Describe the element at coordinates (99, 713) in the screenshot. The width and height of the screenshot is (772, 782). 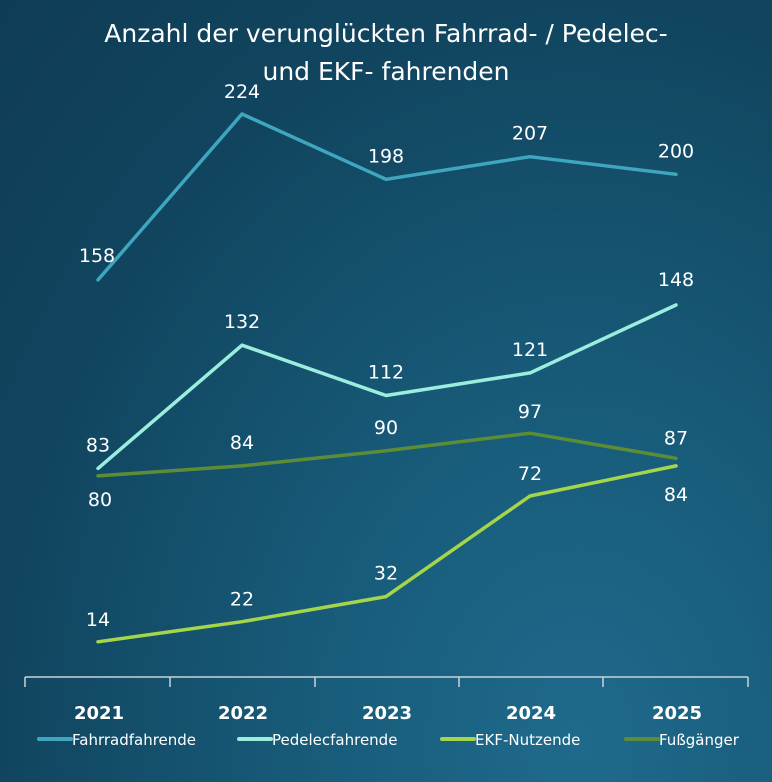
I see `x-tick-label: 2021` at that location.